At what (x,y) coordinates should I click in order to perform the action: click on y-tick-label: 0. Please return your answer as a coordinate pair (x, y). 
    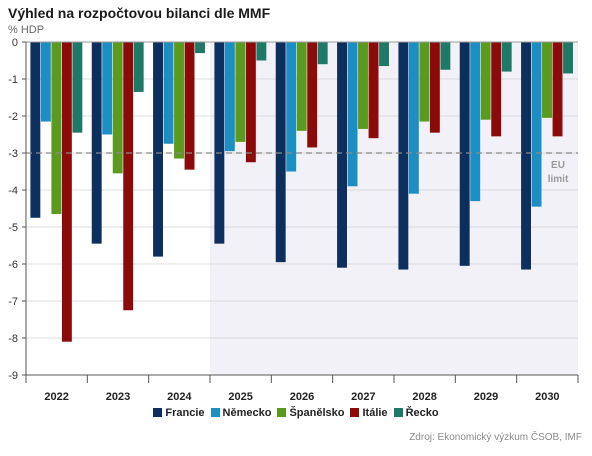
    Looking at the image, I should click on (15, 43).